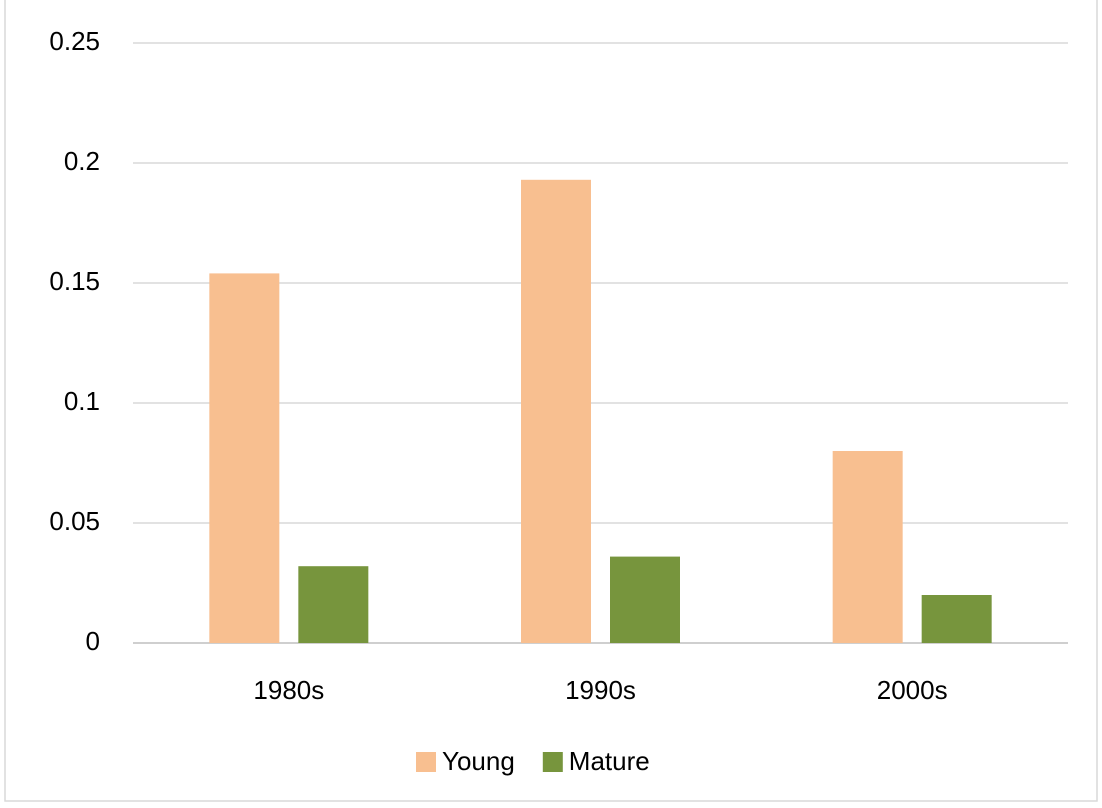  I want to click on y-tick-label: 0, so click(93, 641).